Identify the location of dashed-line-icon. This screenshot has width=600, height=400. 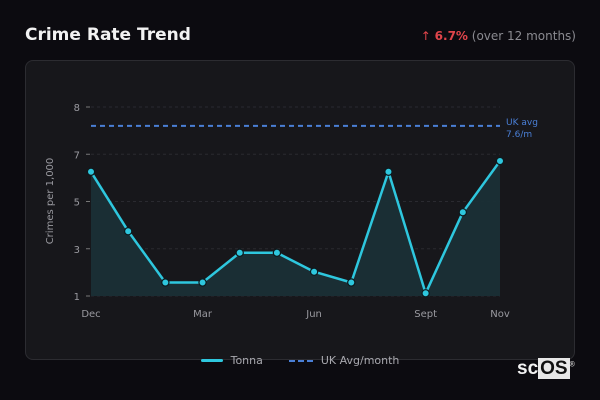
(300, 360).